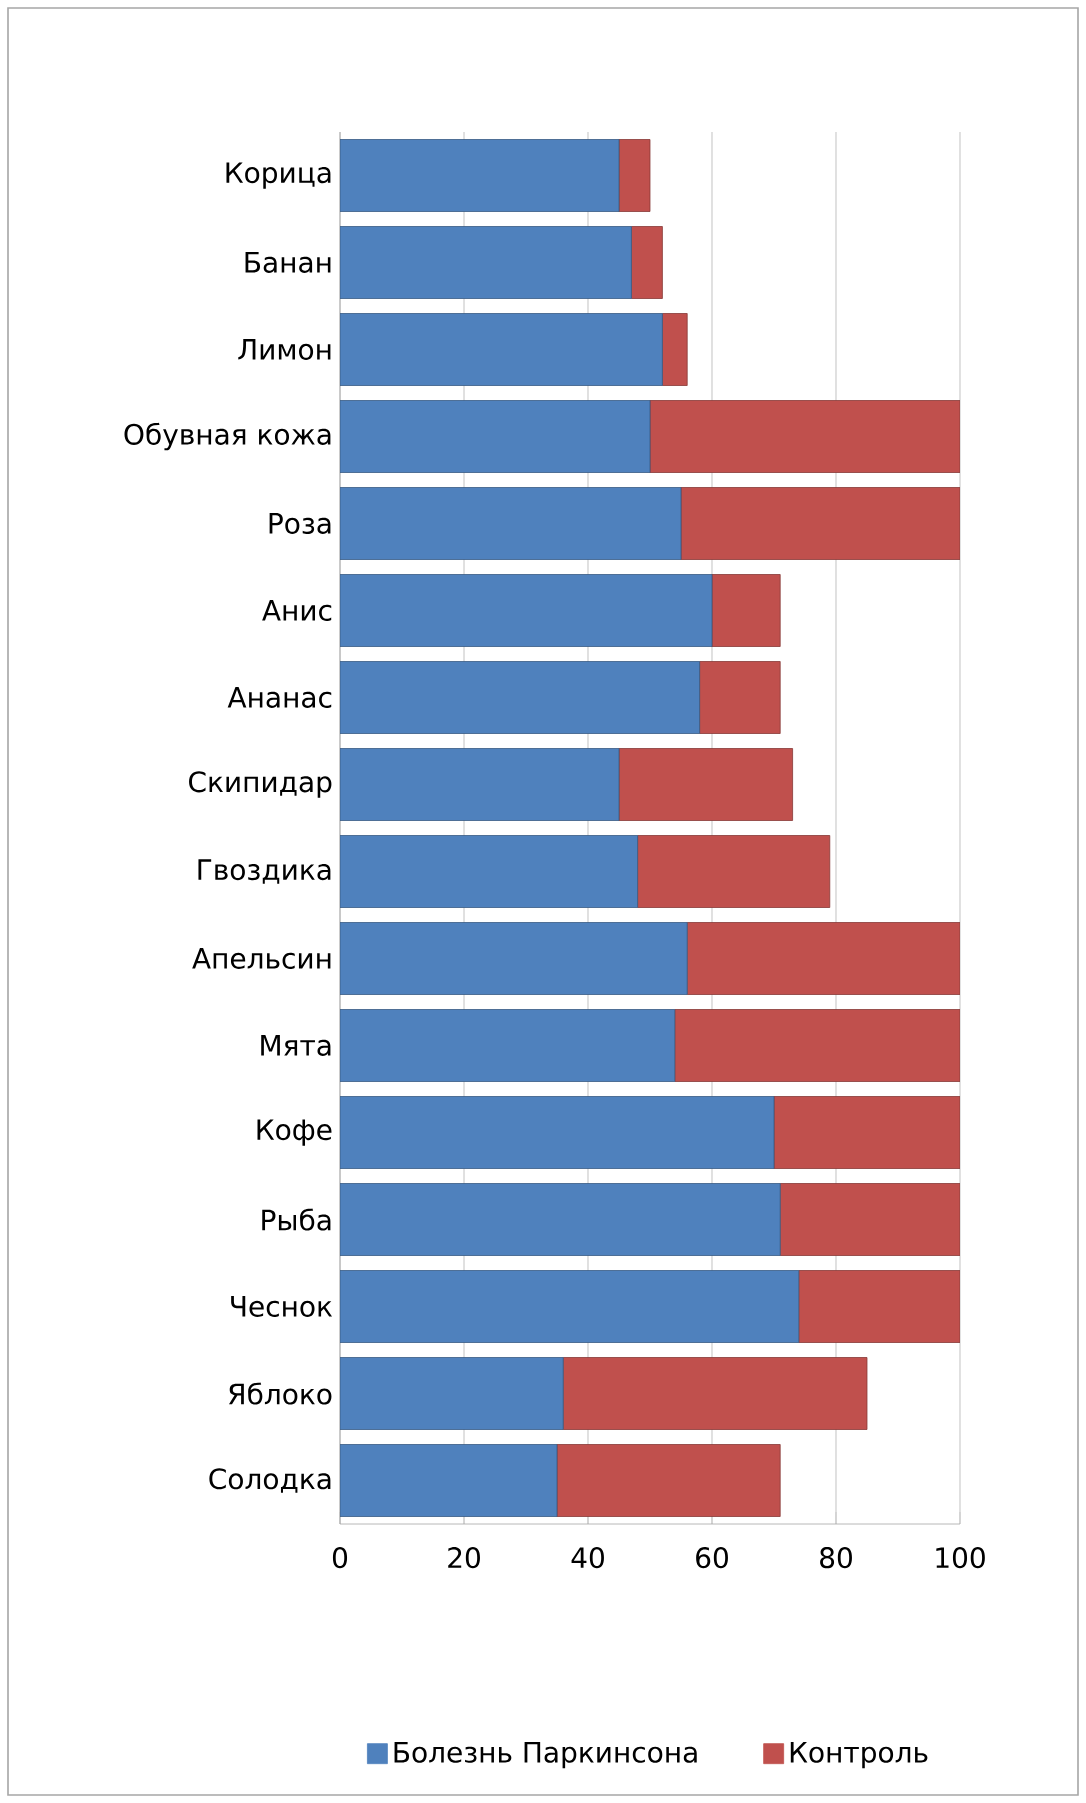 This screenshot has width=1086, height=1803. I want to click on y-tick-label: Ананас, so click(279, 697).